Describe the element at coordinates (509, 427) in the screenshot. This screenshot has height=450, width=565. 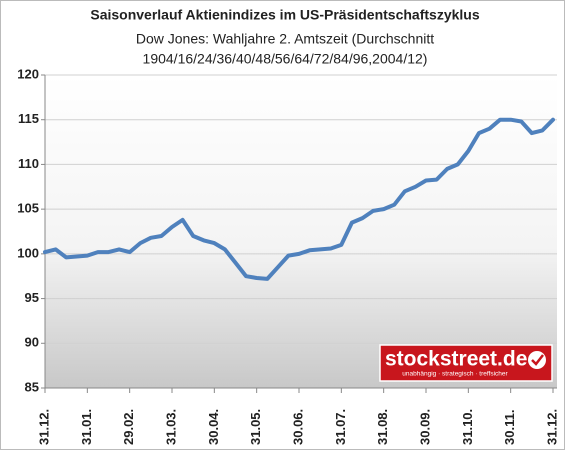
I see `x-tick-label: 30.11.` at that location.